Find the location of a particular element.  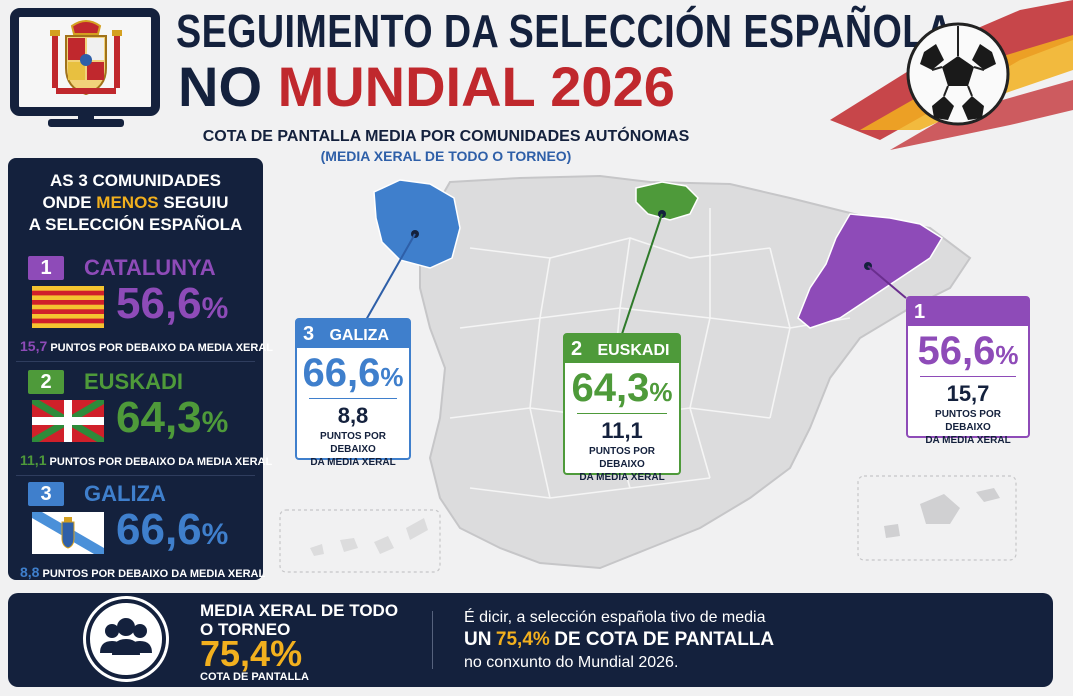

rank-name: CATALUNYA is located at coordinates (150, 267).